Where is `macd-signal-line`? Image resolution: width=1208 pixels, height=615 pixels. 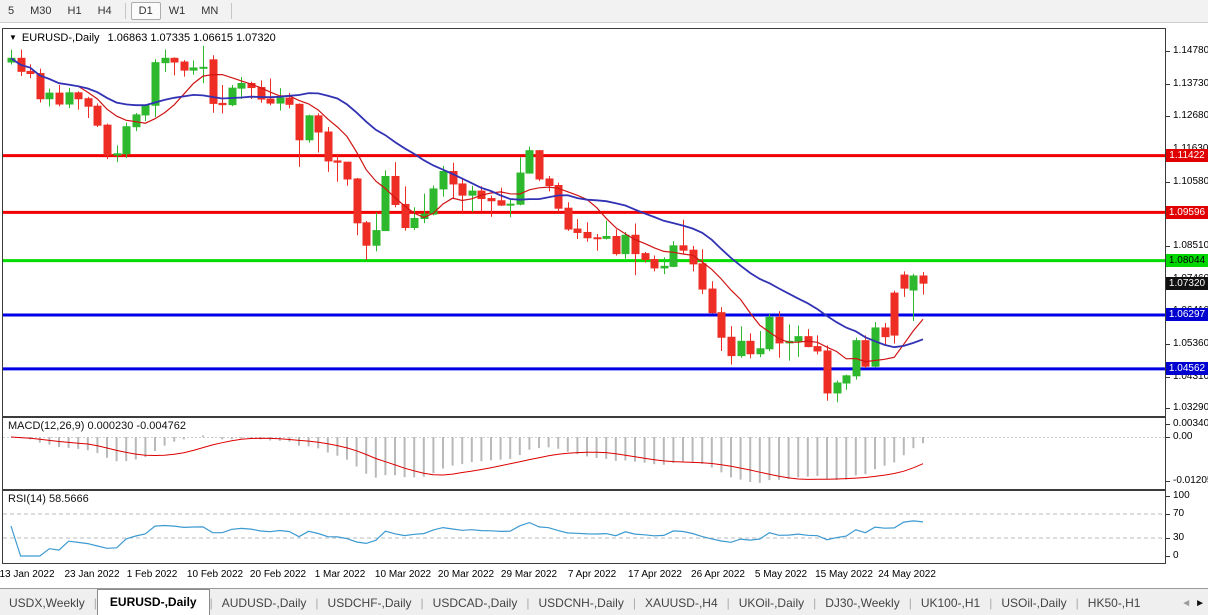 macd-signal-line is located at coordinates (467, 458).